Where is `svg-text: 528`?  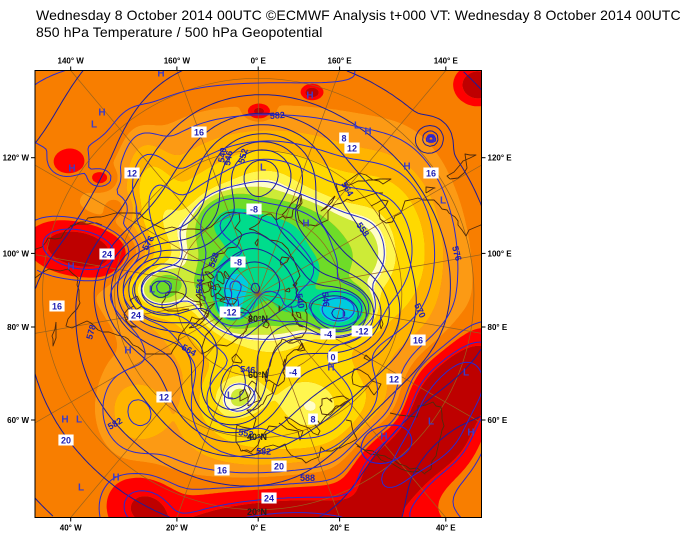
svg-text: 528 is located at coordinates (213, 260).